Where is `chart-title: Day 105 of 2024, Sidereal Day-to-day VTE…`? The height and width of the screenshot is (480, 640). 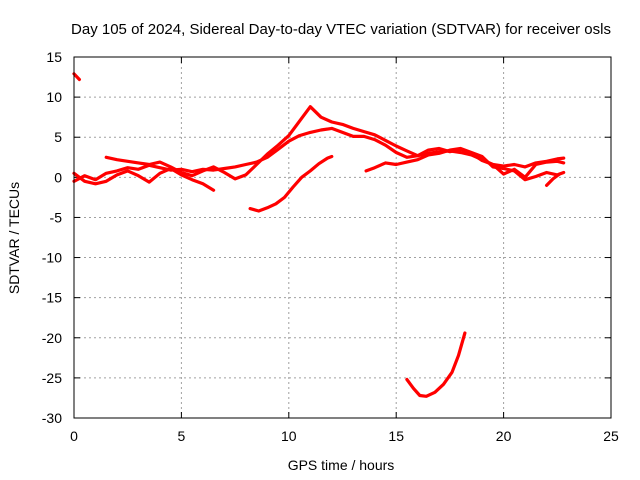 chart-title: Day 105 of 2024, Sidereal Day-to-day VTE… is located at coordinates (341, 29).